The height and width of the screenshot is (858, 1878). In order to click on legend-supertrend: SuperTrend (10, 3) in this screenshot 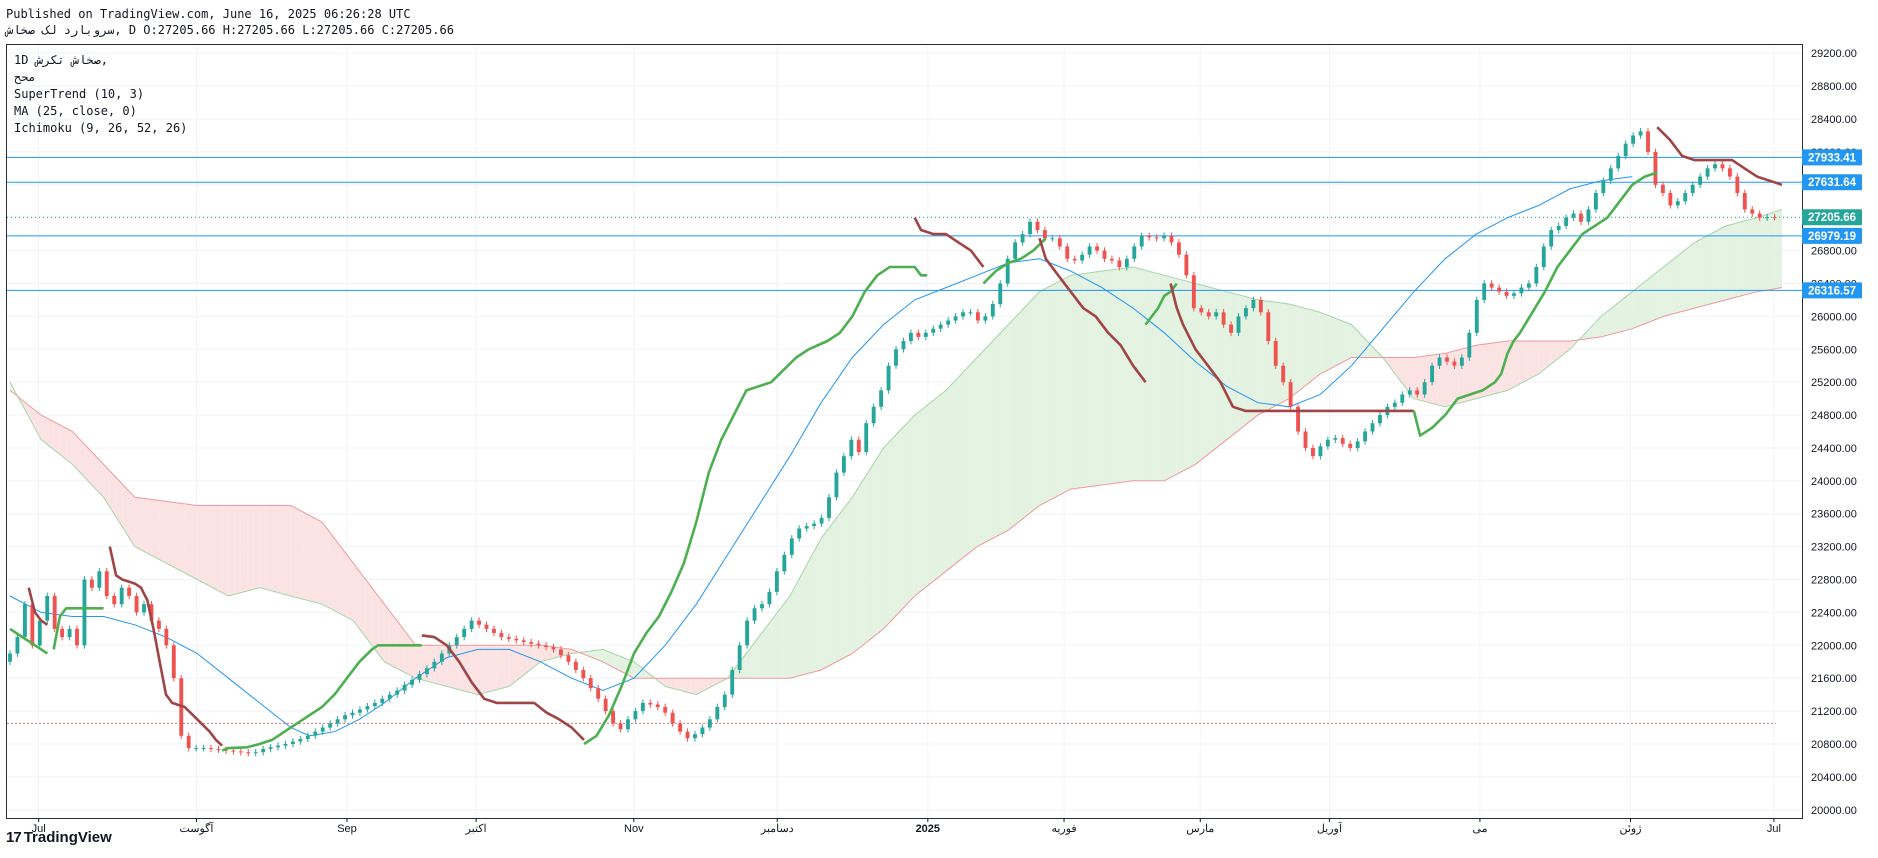, I will do `click(79, 94)`.